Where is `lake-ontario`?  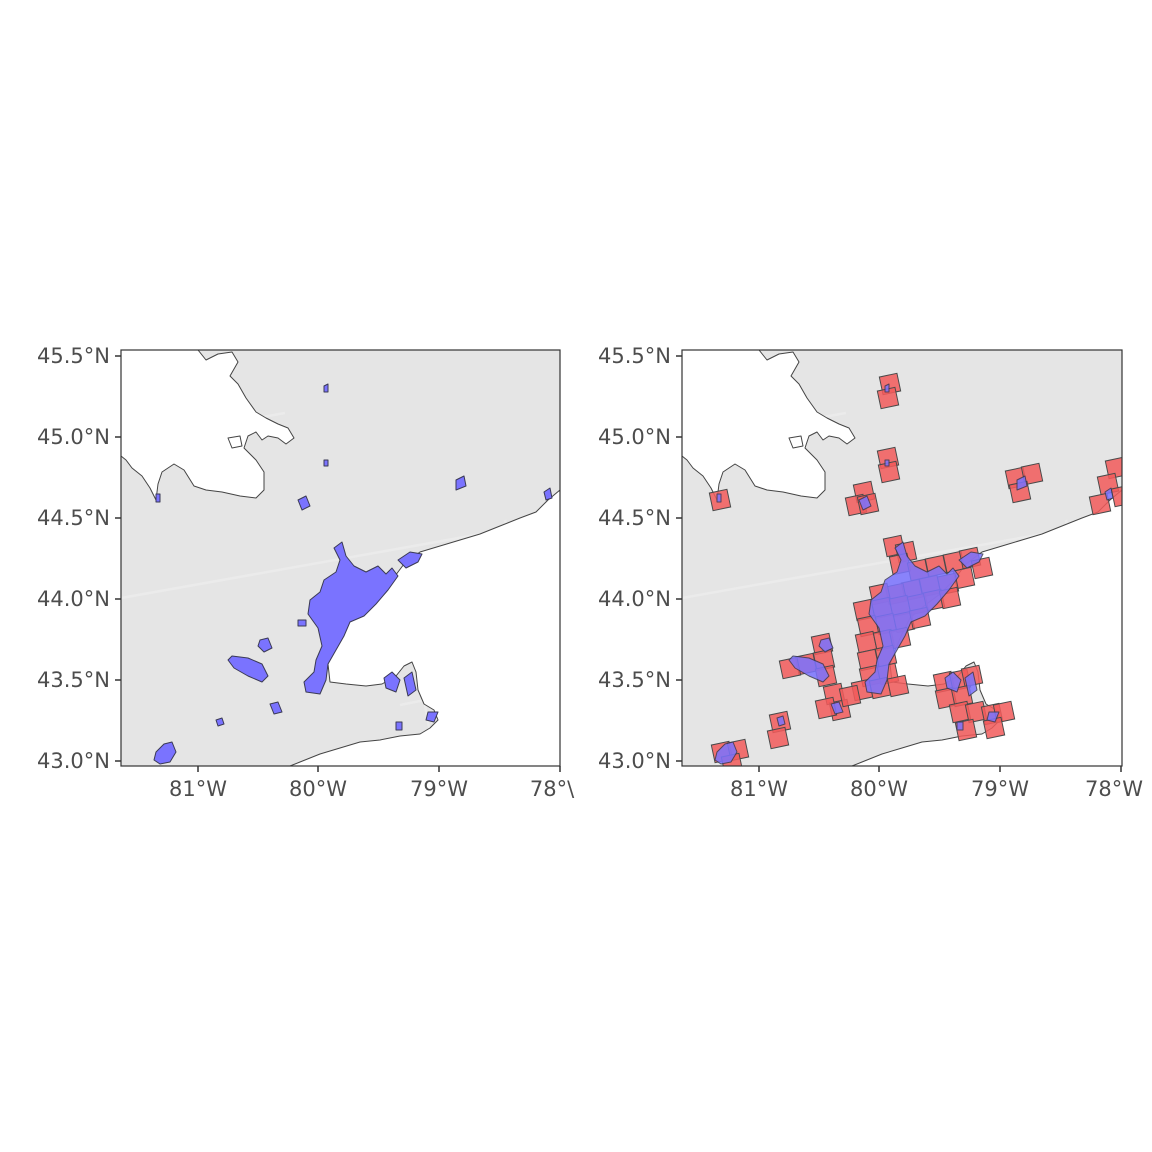 lake-ontario is located at coordinates (424, 627).